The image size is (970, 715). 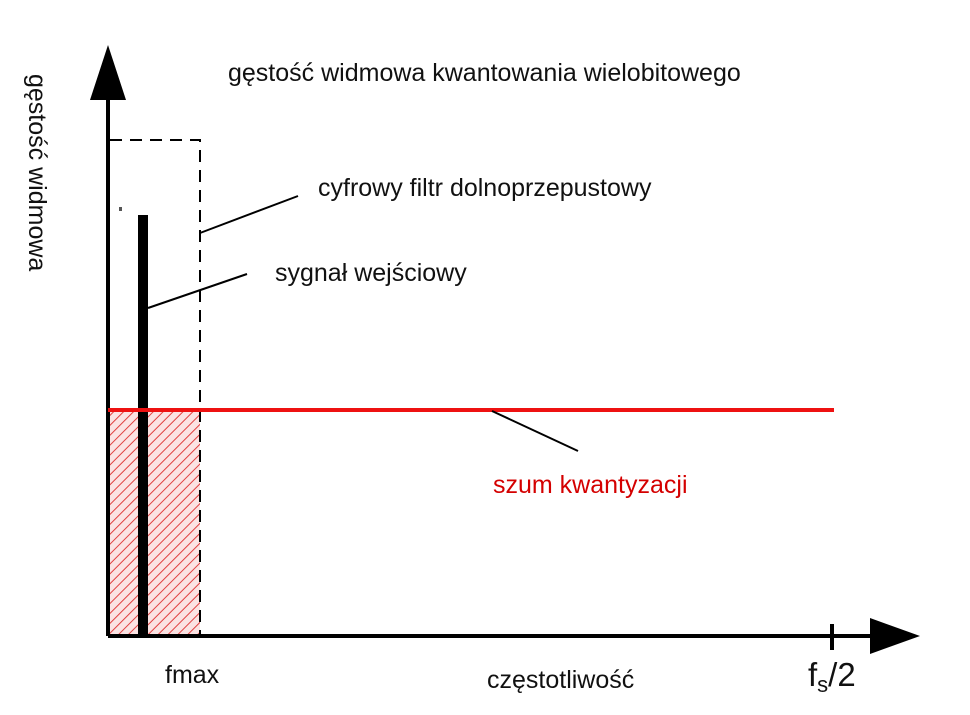 I want to click on fs-half-label: fs/2, so click(x=832, y=676).